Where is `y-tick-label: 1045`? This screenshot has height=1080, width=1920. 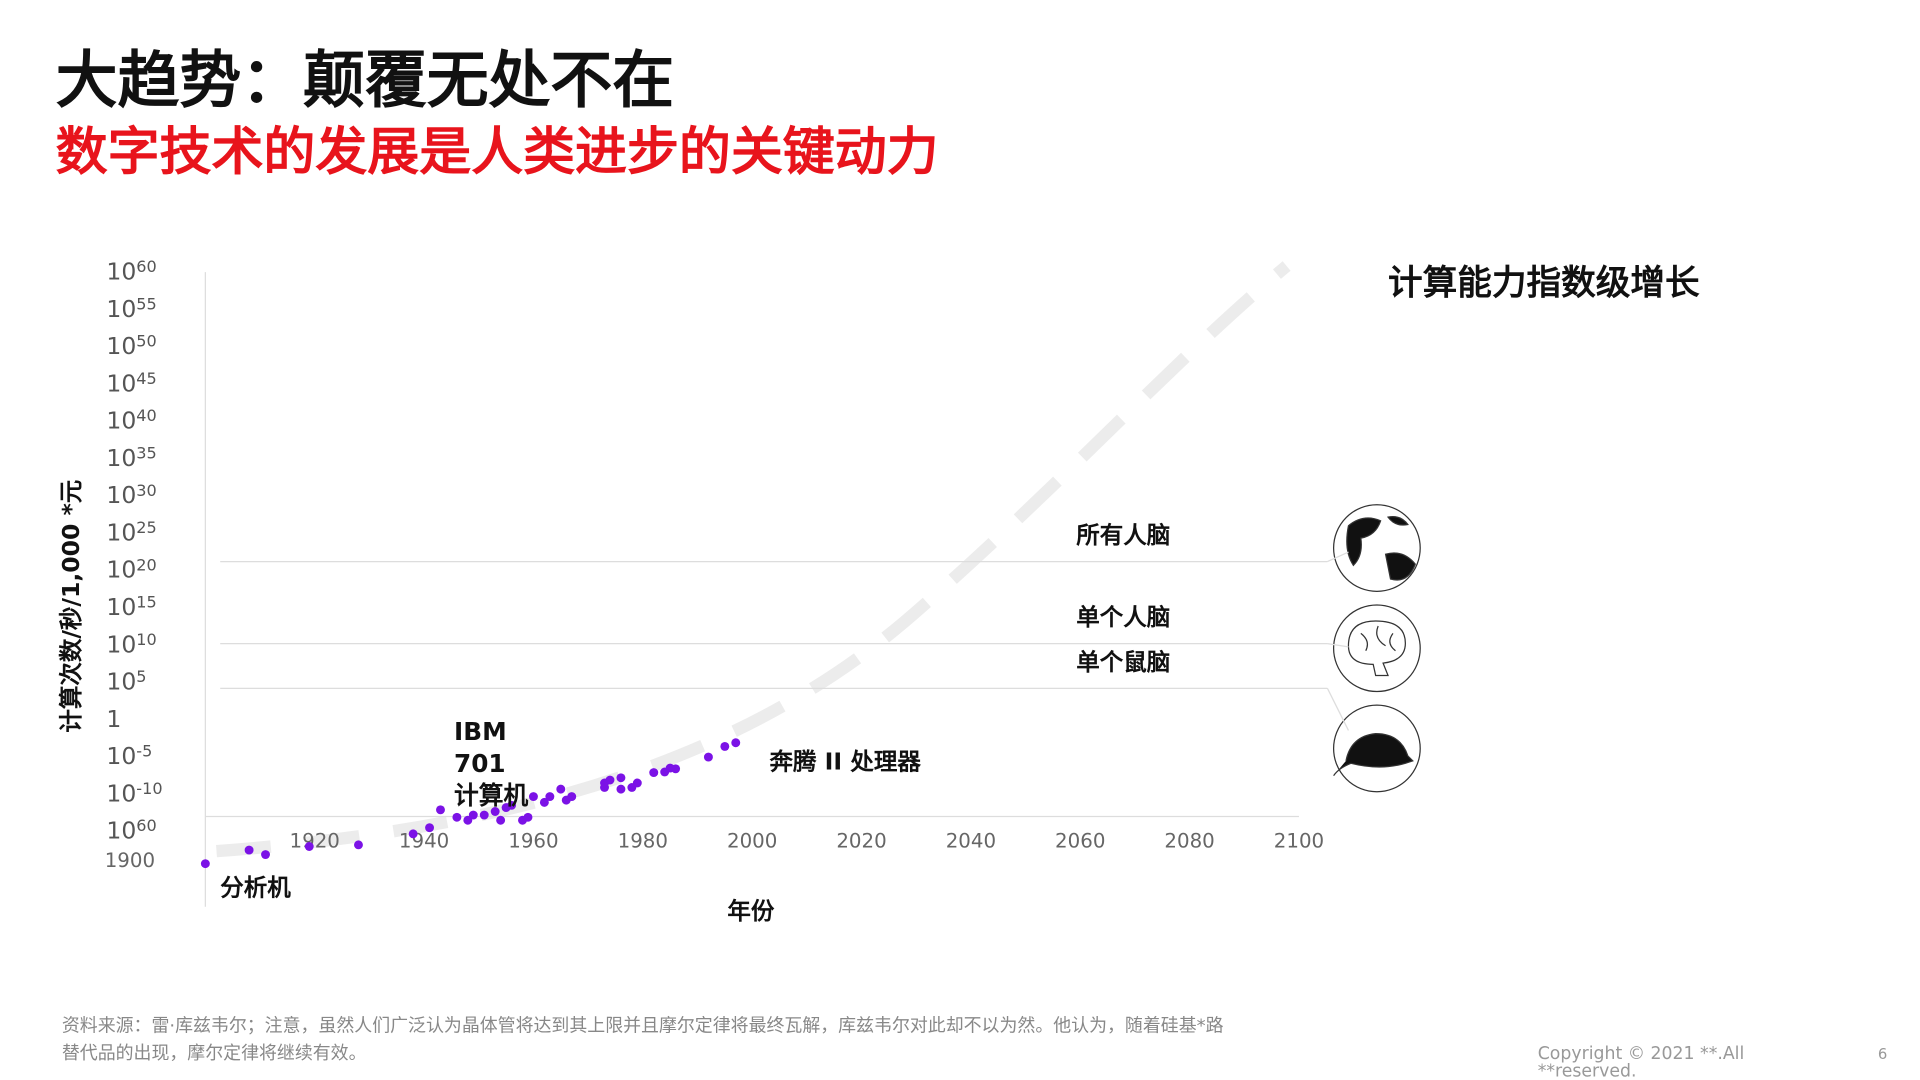
y-tick-label: 1045 is located at coordinates (131, 383).